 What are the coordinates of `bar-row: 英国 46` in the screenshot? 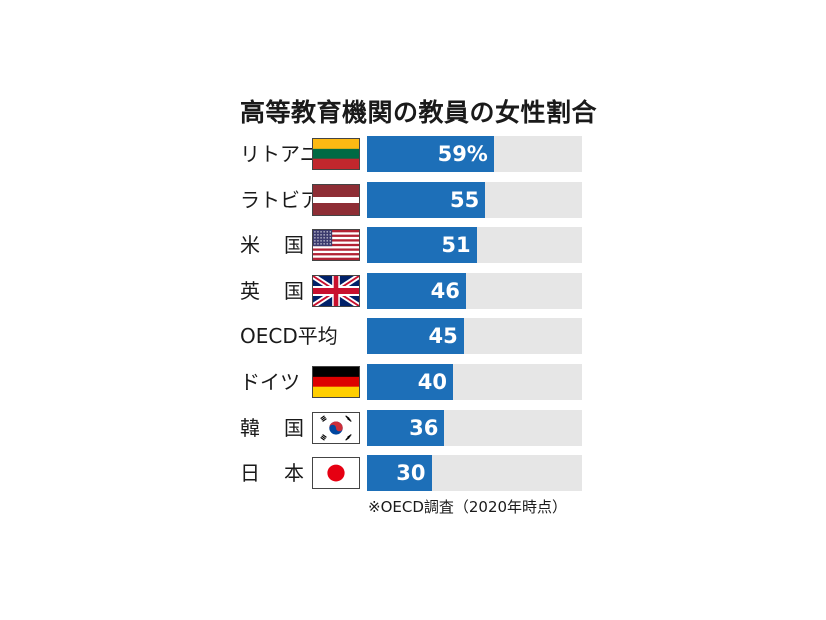 It's located at (412, 290).